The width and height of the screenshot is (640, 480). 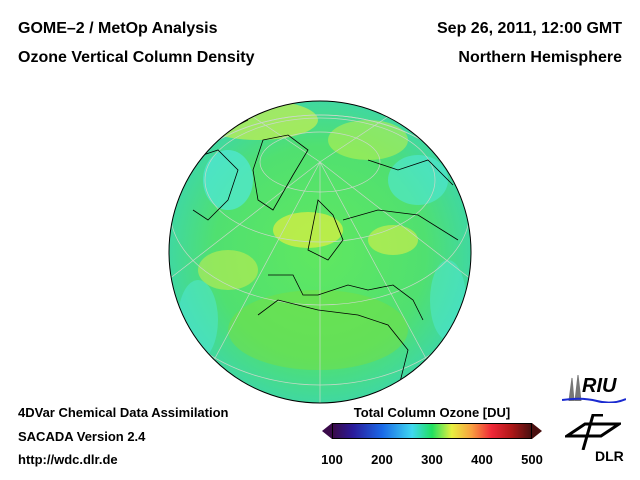 What do you see at coordinates (482, 459) in the screenshot?
I see `colorbar-tick: 400` at bounding box center [482, 459].